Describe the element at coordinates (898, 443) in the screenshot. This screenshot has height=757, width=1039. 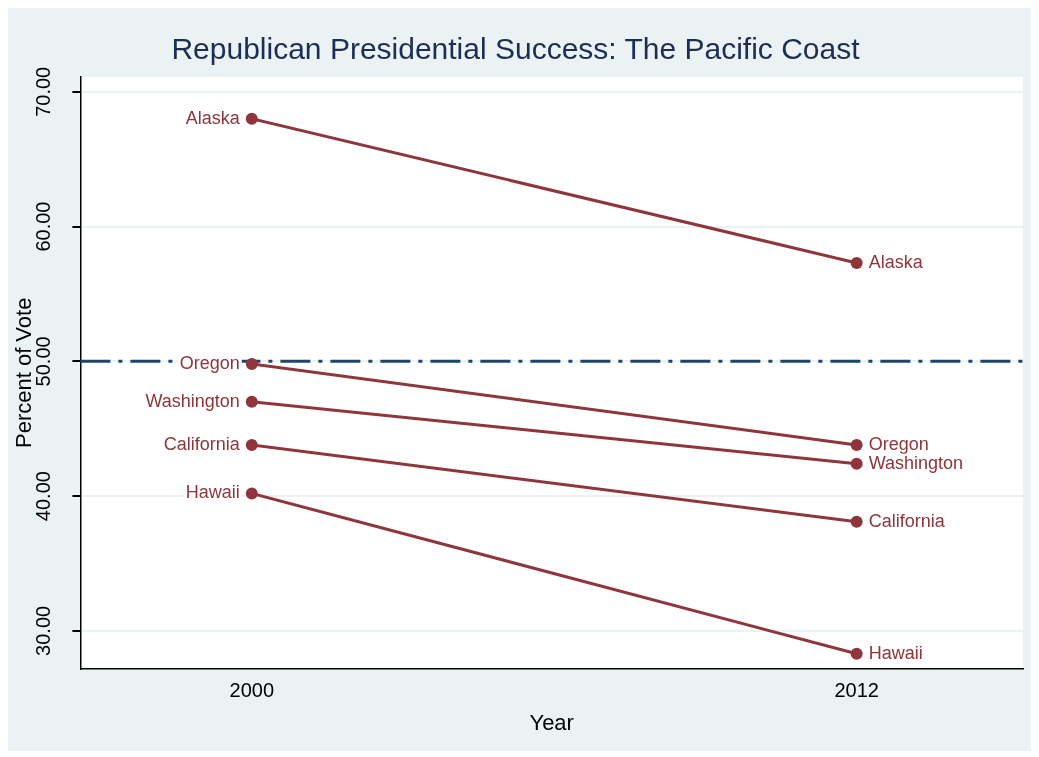
I see `series-label: Oregon` at that location.